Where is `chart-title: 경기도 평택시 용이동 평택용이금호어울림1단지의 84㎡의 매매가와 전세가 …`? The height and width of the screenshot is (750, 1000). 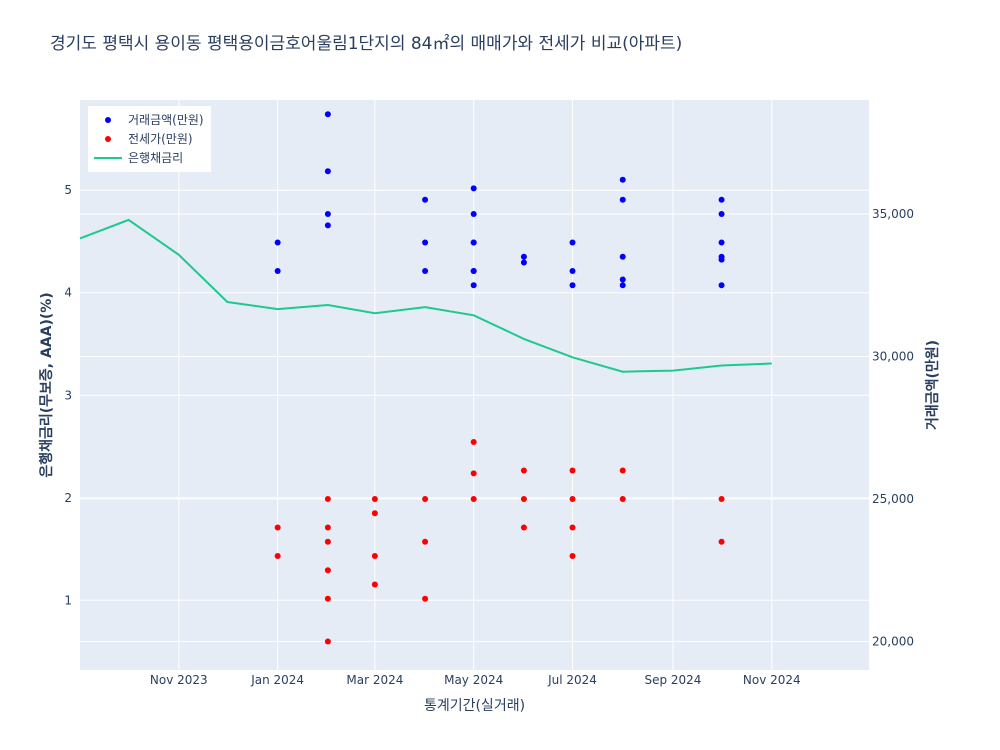
chart-title: 경기도 평택시 용이동 평택용이금호어울림1단지의 84㎡의 매매가와 전세가 … is located at coordinates (366, 44).